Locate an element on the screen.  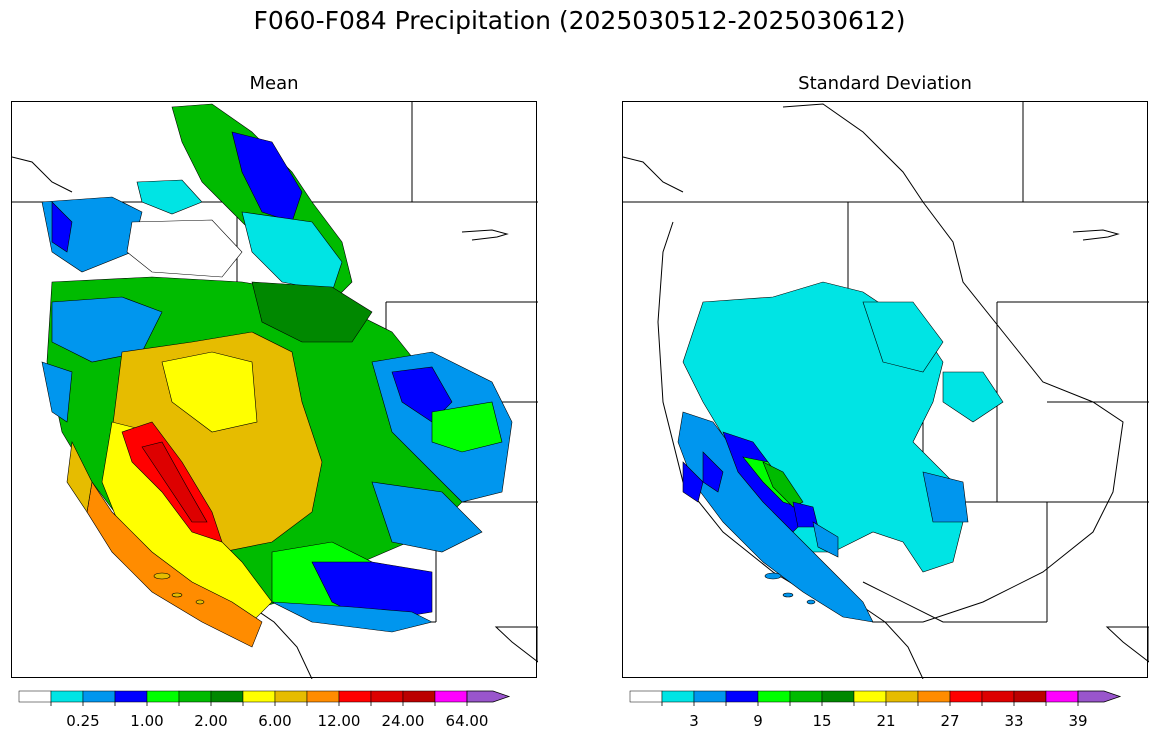
colorbar-tick-label: 21 is located at coordinates (886, 721).